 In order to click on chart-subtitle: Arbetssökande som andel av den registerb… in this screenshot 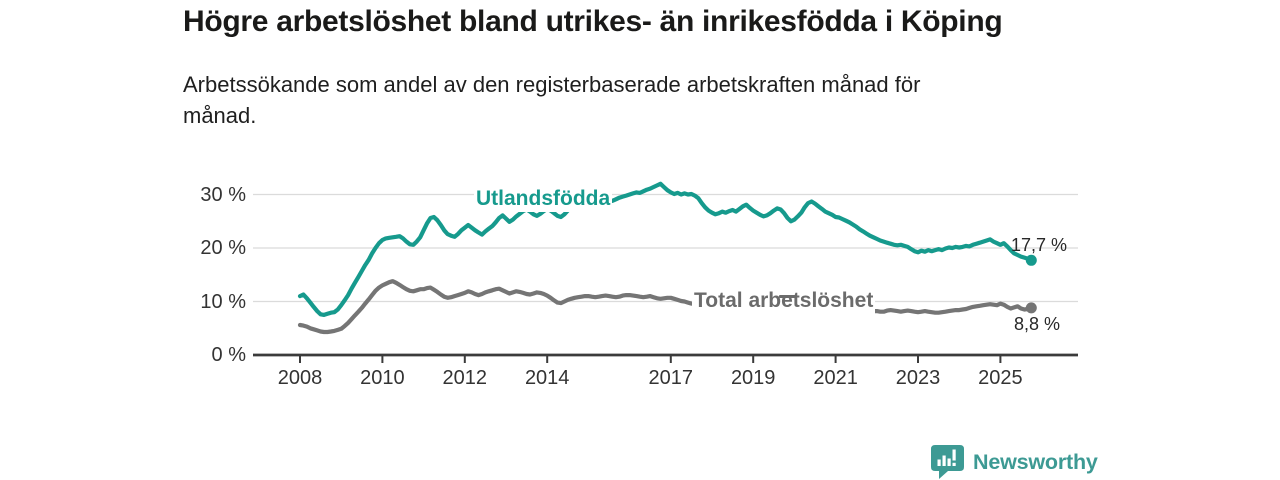, I will do `click(551, 100)`.